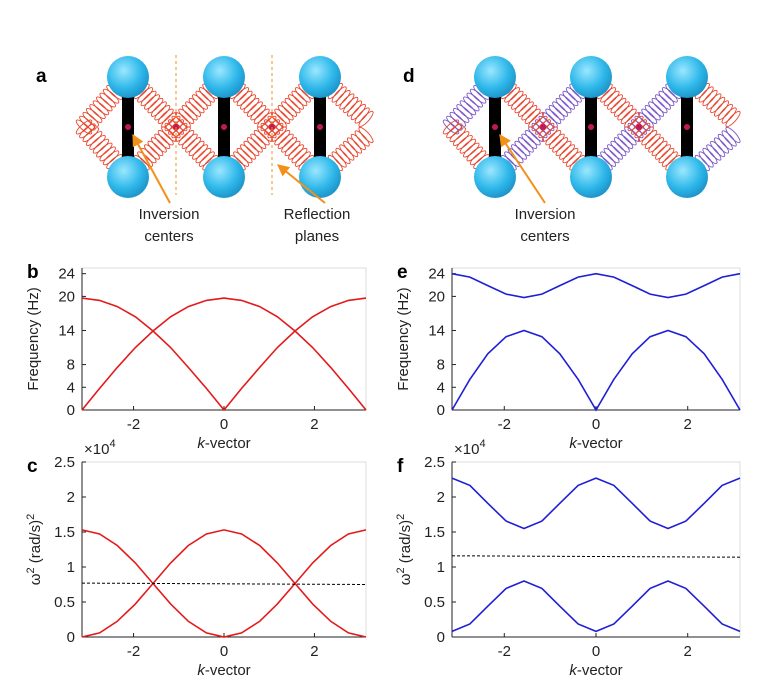 The image size is (763, 695). I want to click on y-tick-label: 0, so click(441, 410).